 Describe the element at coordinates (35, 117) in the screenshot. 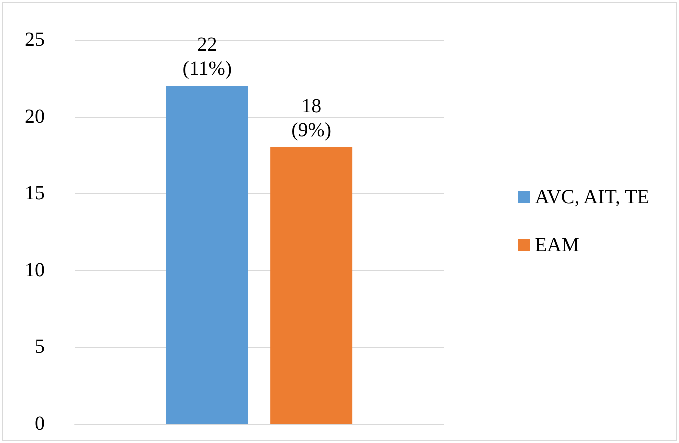

I see `y-tick-label: 20` at that location.